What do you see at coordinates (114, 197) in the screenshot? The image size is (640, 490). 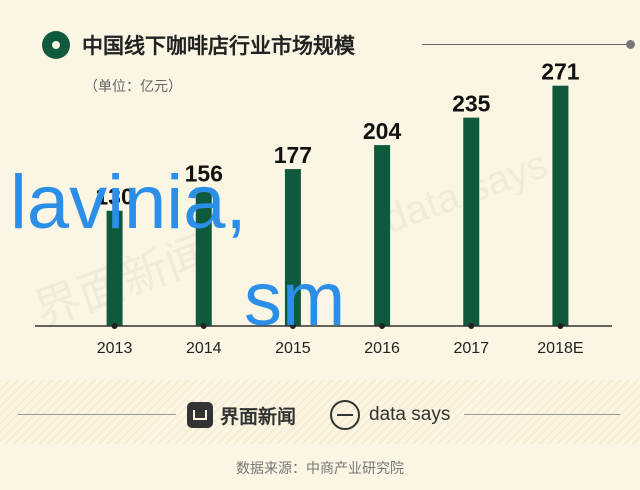 I see `value-label-2013: 130` at bounding box center [114, 197].